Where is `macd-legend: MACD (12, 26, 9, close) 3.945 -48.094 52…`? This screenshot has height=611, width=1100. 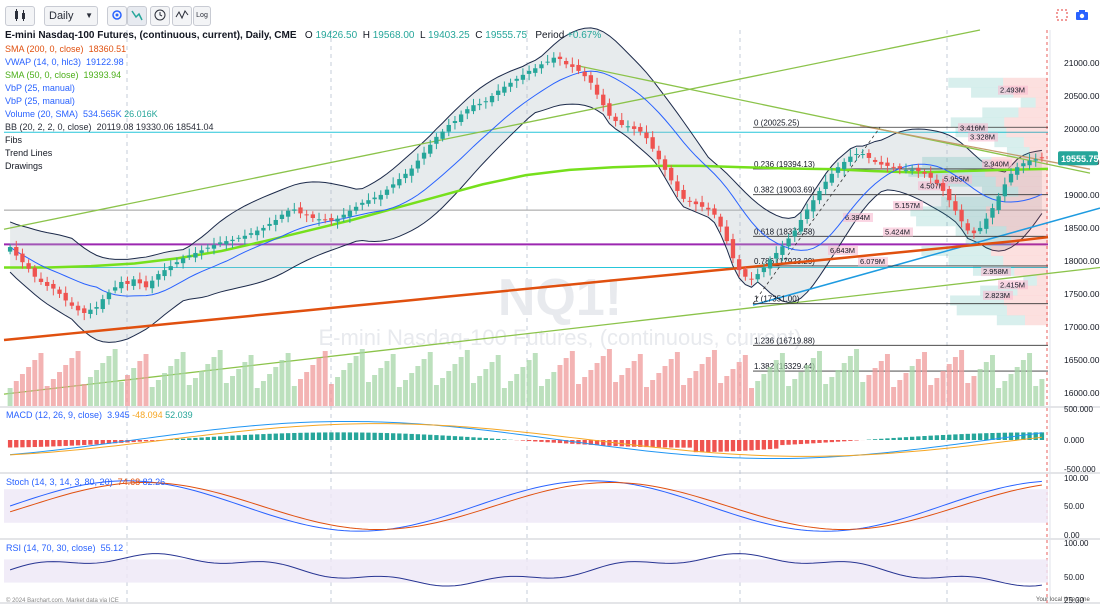
macd-legend: MACD (12, 26, 9, close) 3.945 -48.094 52… is located at coordinates (99, 415).